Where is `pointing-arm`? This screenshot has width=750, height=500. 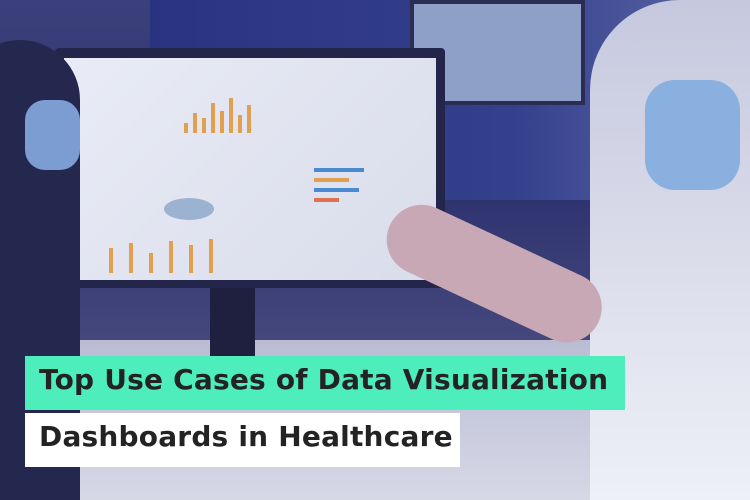 pointing-arm is located at coordinates (494, 273).